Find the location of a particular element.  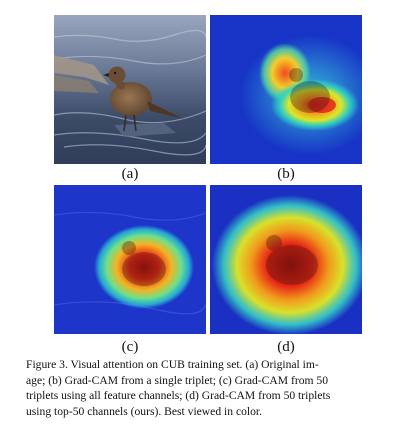

panel-d-label: (d) is located at coordinates (286, 347).